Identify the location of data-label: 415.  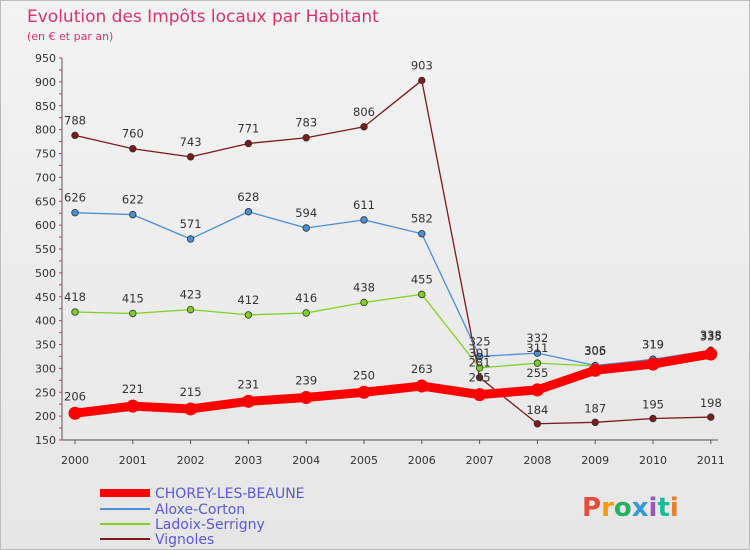
(133, 298).